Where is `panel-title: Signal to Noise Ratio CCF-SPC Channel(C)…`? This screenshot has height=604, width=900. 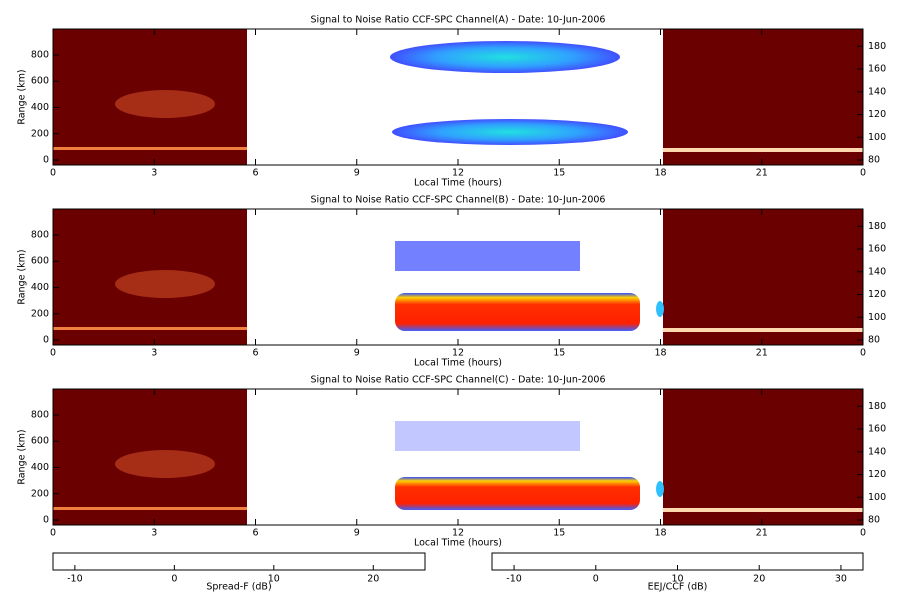 panel-title: Signal to Noise Ratio CCF-SPC Channel(C)… is located at coordinates (457, 380).